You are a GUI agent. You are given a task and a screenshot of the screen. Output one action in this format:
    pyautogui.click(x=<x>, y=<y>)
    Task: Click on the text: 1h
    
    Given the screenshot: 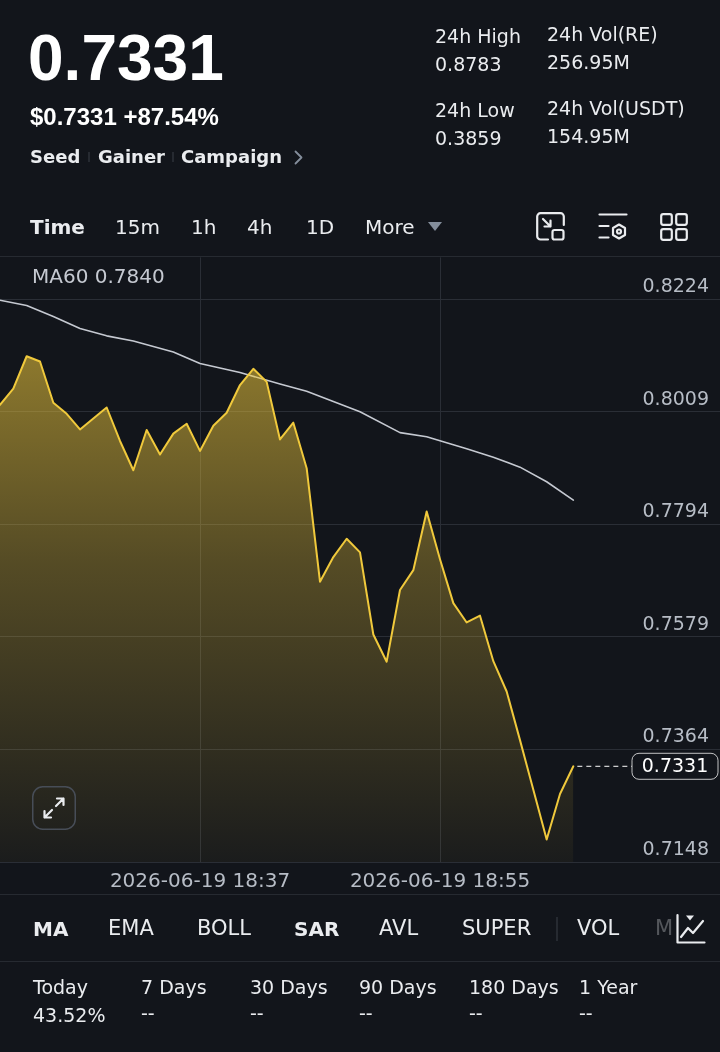 What is the action you would take?
    pyautogui.click(x=204, y=227)
    